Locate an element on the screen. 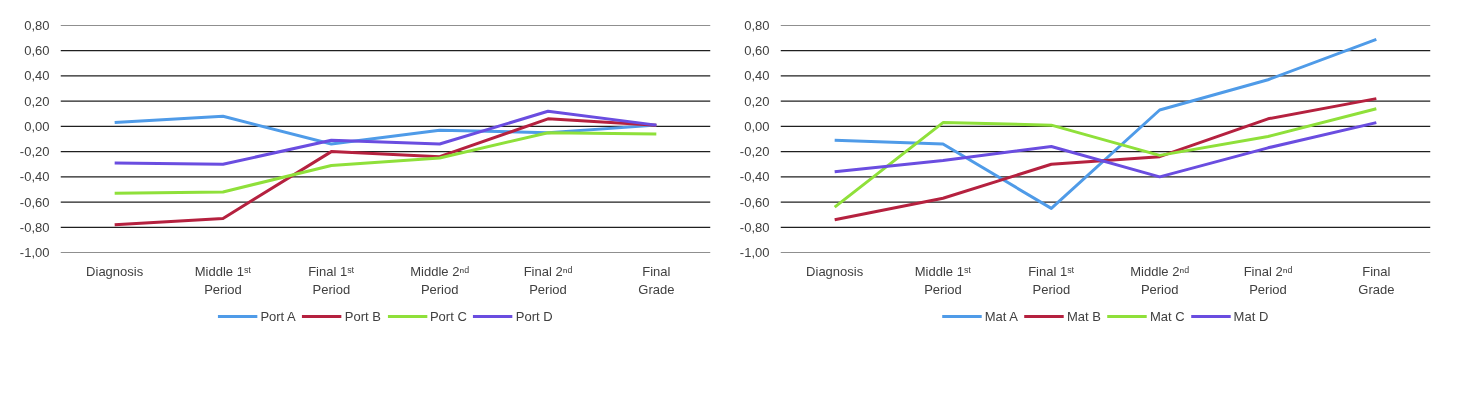 This screenshot has width=1483, height=393. legend-label: Port D is located at coordinates (534, 316).